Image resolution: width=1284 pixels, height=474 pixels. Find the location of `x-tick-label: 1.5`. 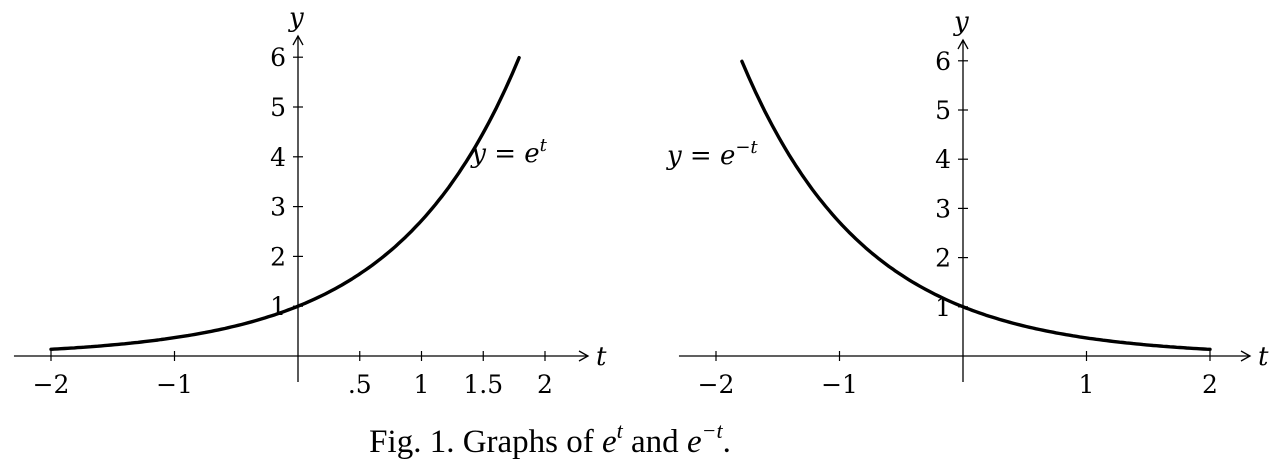

x-tick-label: 1.5 is located at coordinates (483, 384).